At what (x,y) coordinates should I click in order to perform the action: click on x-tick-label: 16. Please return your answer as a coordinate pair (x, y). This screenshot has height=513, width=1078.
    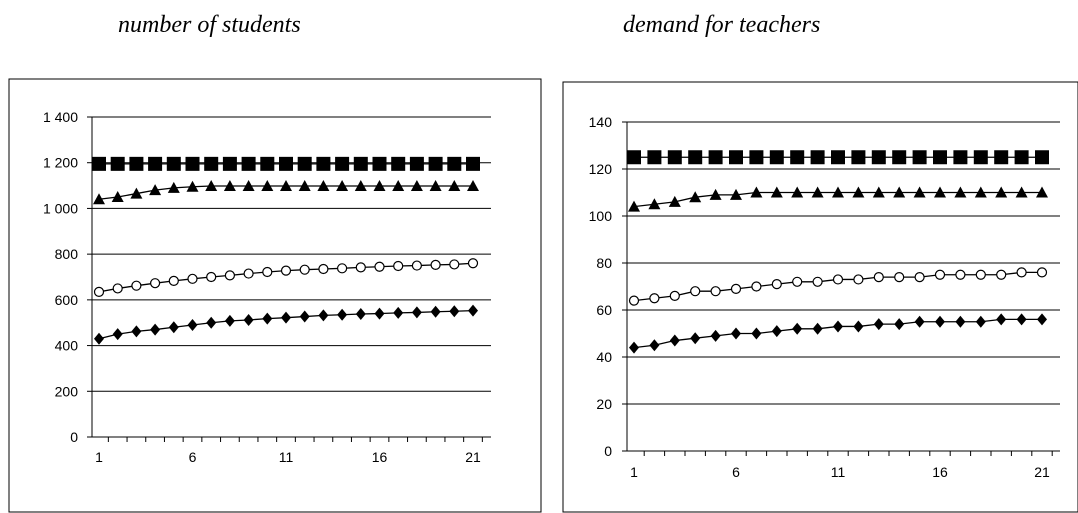
    Looking at the image, I should click on (940, 472).